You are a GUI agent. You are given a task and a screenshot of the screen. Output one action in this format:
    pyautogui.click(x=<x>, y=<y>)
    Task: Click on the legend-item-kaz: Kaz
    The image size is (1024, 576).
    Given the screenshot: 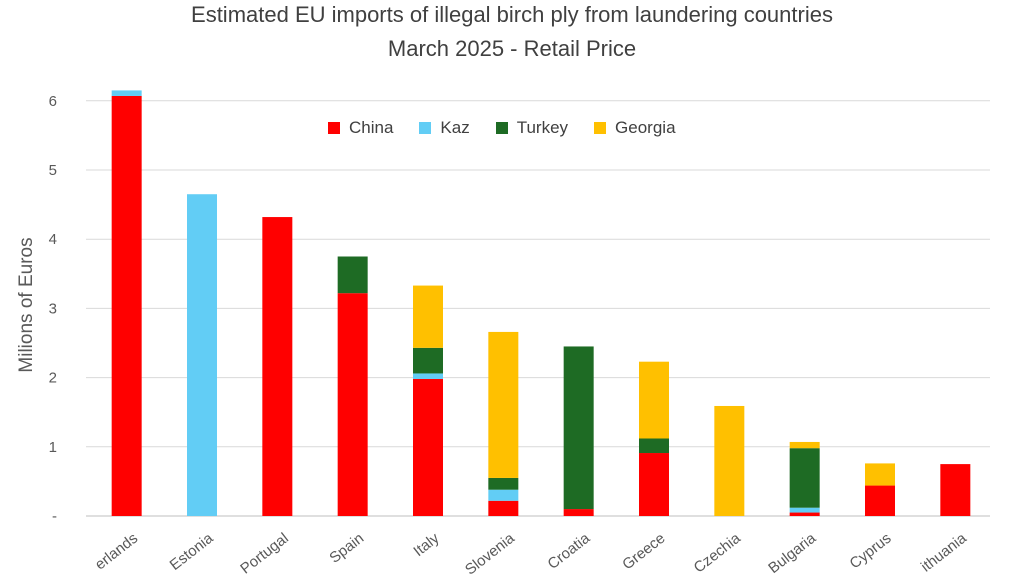 What is the action you would take?
    pyautogui.click(x=444, y=128)
    